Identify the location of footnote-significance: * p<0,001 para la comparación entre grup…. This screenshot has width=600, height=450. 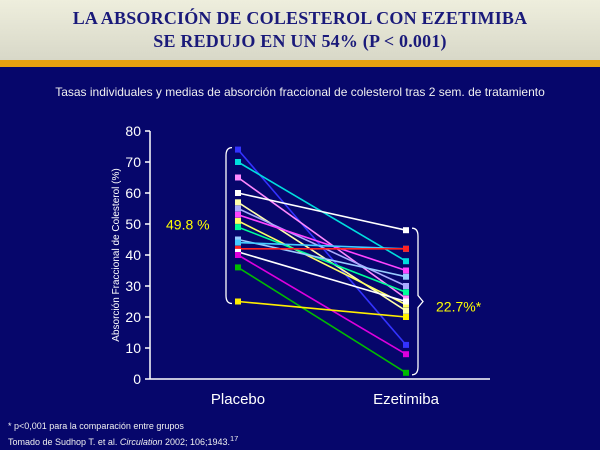
(96, 426).